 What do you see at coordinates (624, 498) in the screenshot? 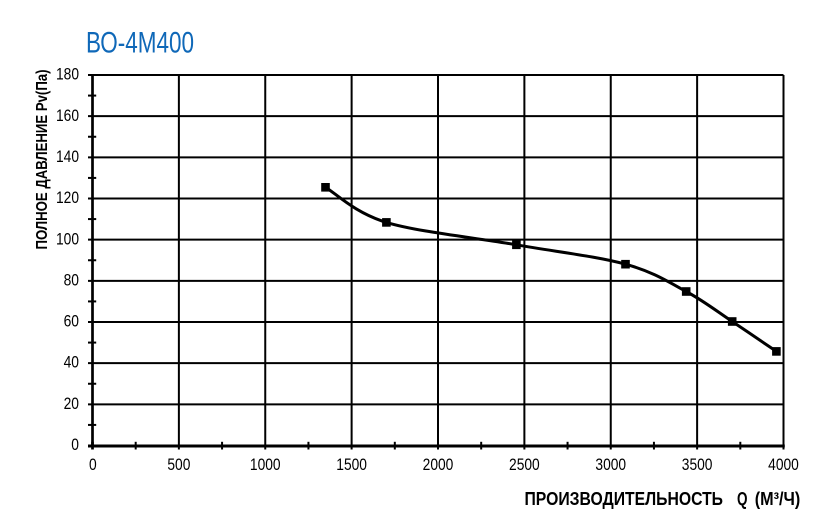
I see `svg-text: ПРОИЗВОДИТЕЛЬНОСТЬ` at bounding box center [624, 498].